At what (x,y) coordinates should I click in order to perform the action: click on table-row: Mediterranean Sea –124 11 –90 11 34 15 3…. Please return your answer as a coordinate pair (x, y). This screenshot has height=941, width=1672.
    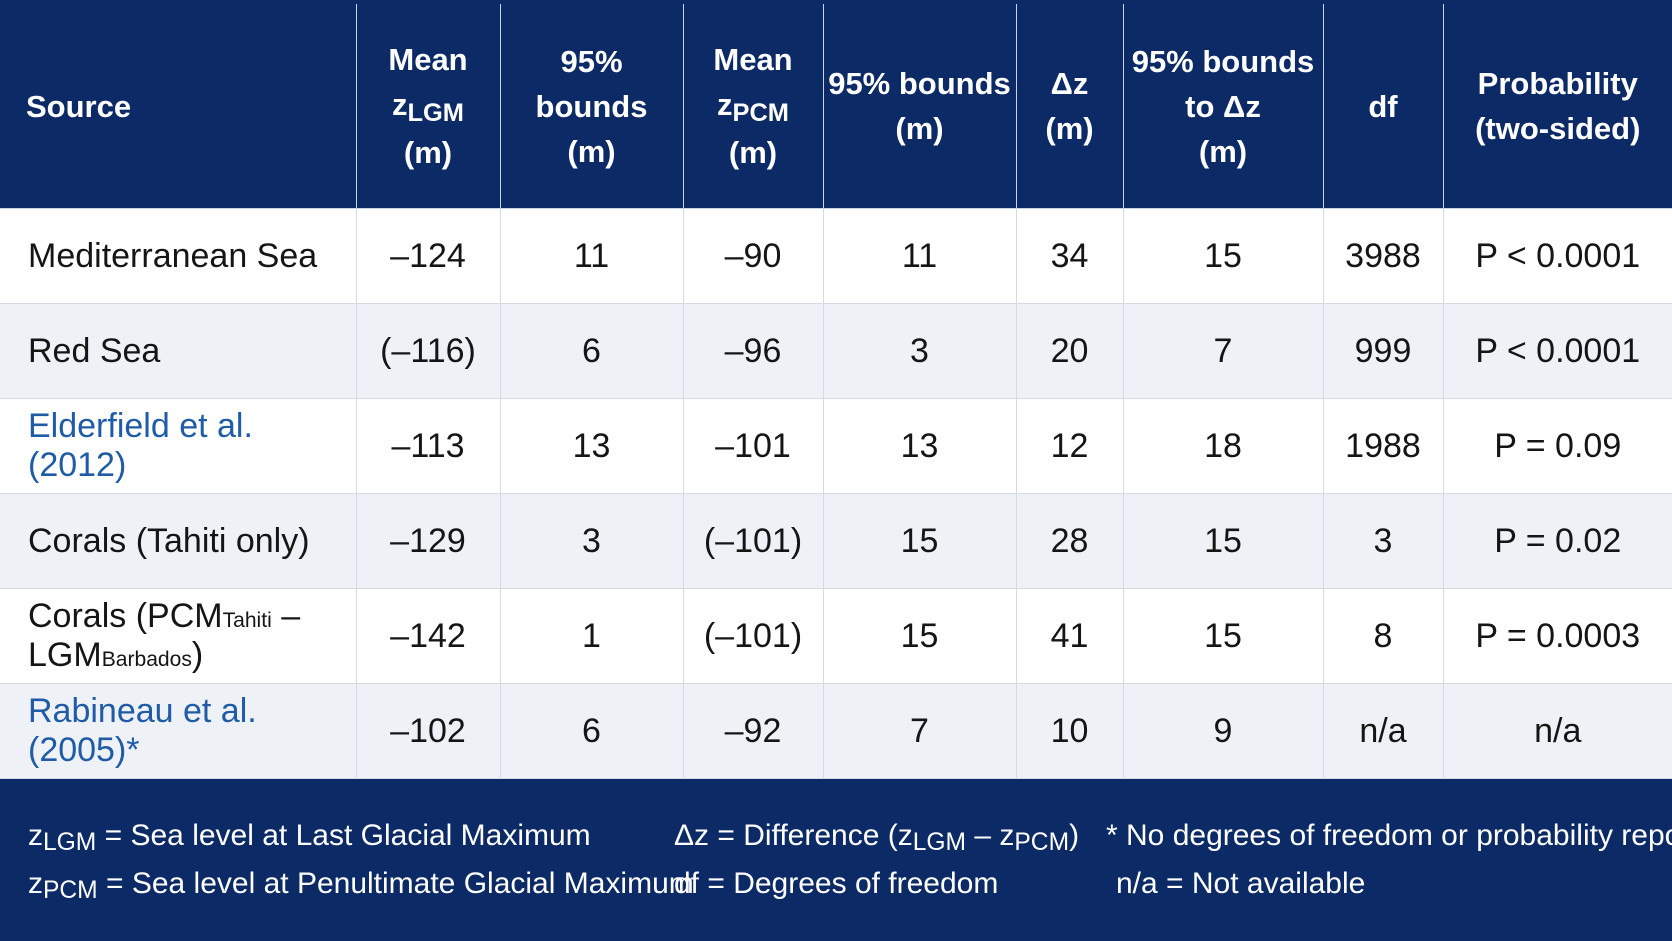
    Looking at the image, I should click on (836, 256).